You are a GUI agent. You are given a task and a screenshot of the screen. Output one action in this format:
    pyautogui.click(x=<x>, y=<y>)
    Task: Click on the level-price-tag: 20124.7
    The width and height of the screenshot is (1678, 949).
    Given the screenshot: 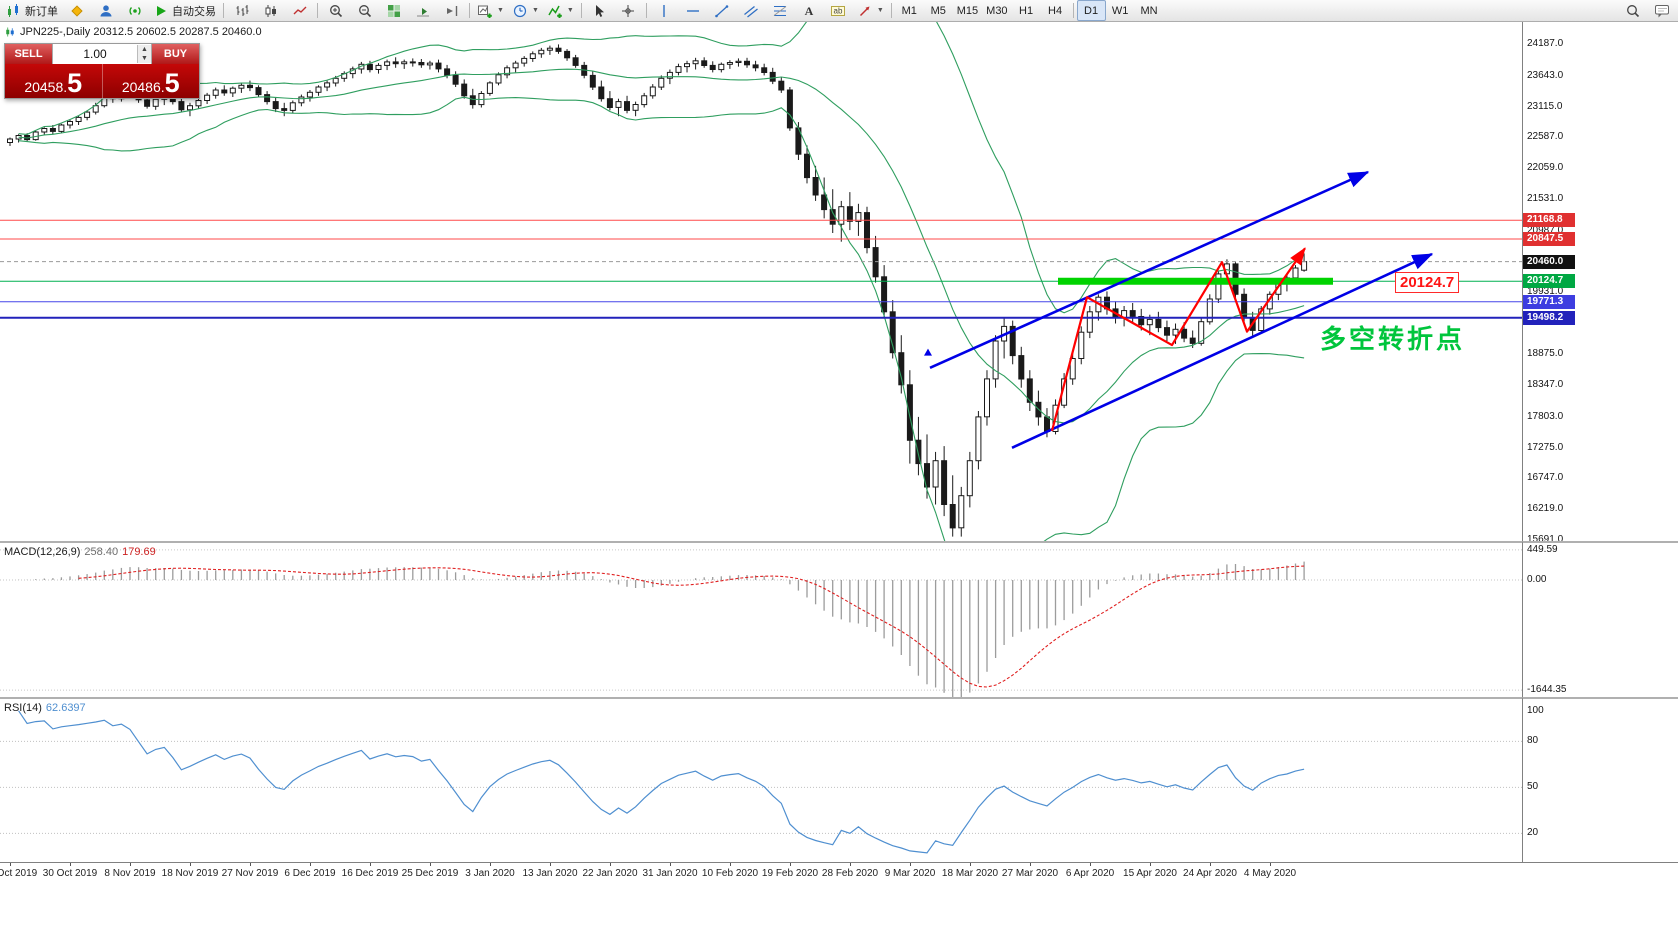 What is the action you would take?
    pyautogui.click(x=1549, y=281)
    